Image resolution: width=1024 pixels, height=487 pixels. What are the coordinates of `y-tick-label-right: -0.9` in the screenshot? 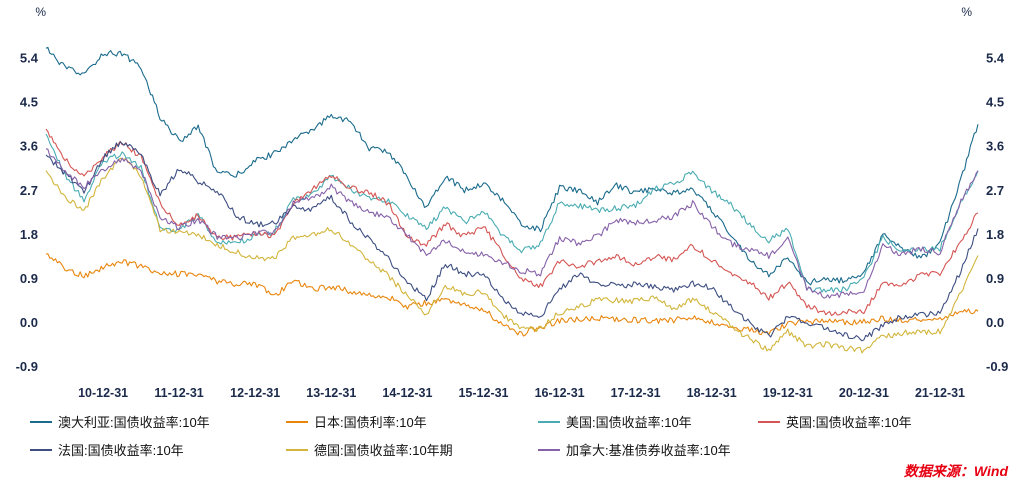 It's located at (997, 366).